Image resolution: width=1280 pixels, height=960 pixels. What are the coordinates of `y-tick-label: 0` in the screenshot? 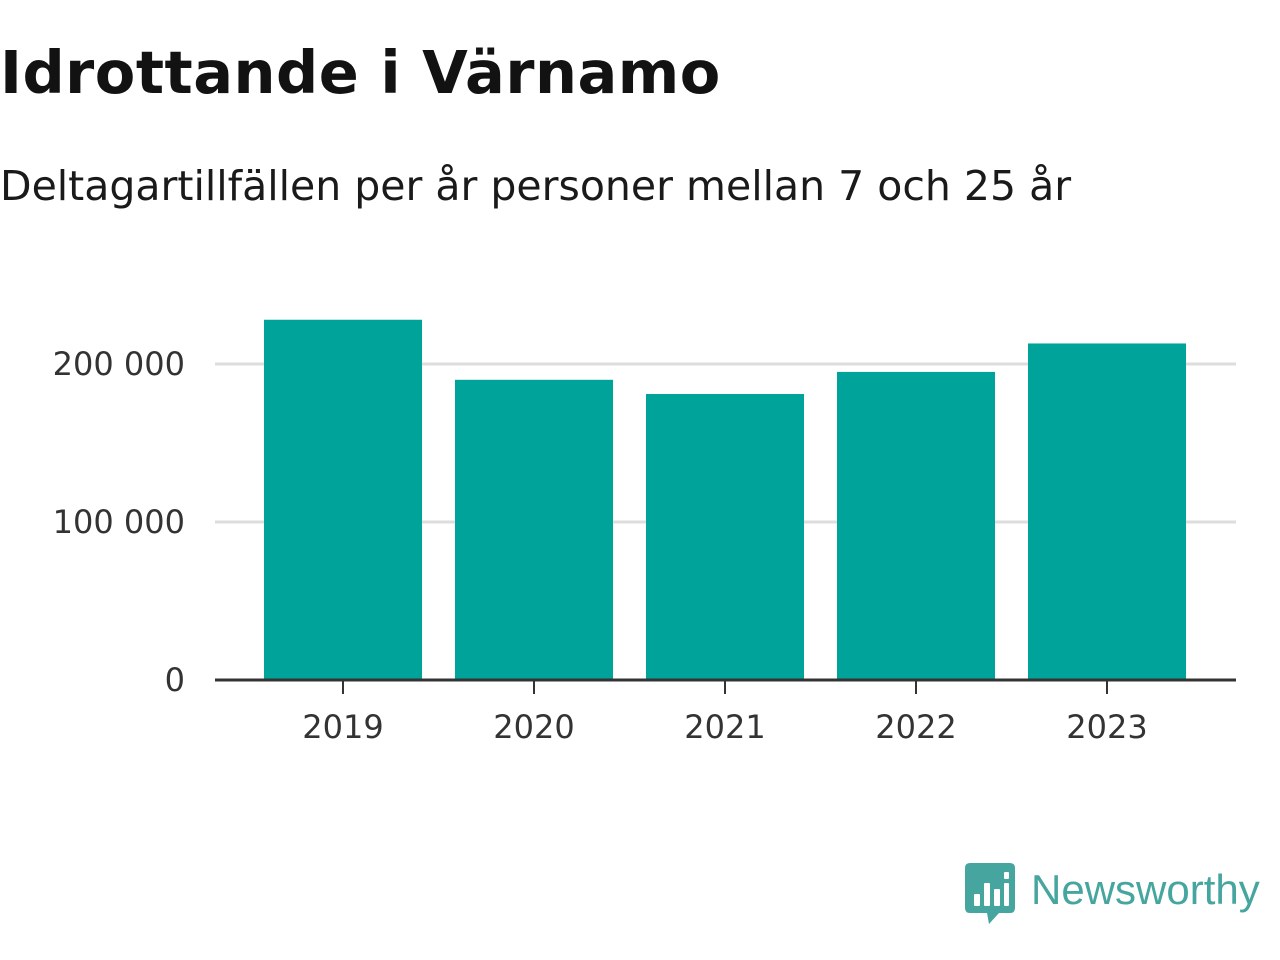 It's located at (175, 680).